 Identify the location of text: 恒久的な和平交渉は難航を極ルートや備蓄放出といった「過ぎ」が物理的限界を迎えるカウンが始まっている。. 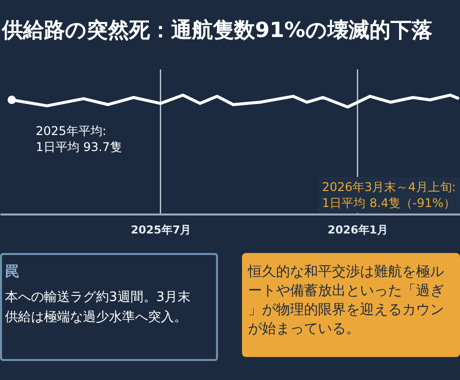
(351, 305).